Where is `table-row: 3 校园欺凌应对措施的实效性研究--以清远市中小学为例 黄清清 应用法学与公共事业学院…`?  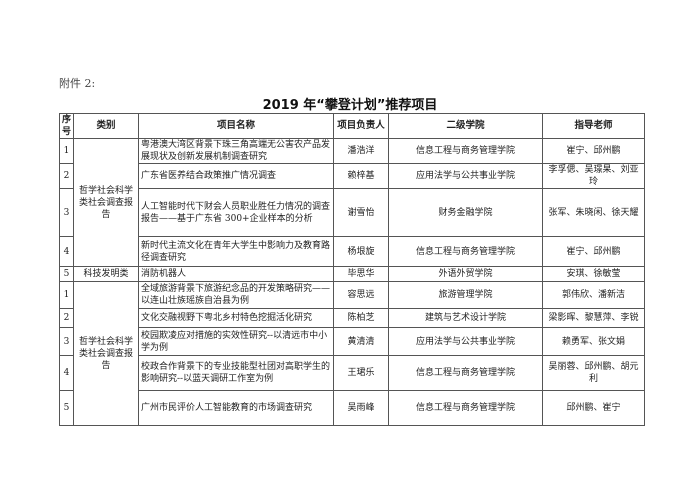
table-row: 3 校园欺凌应对措施的实效性研究--以清远市中小学为例 黄清清 应用法学与公共事业学院… is located at coordinates (352, 341).